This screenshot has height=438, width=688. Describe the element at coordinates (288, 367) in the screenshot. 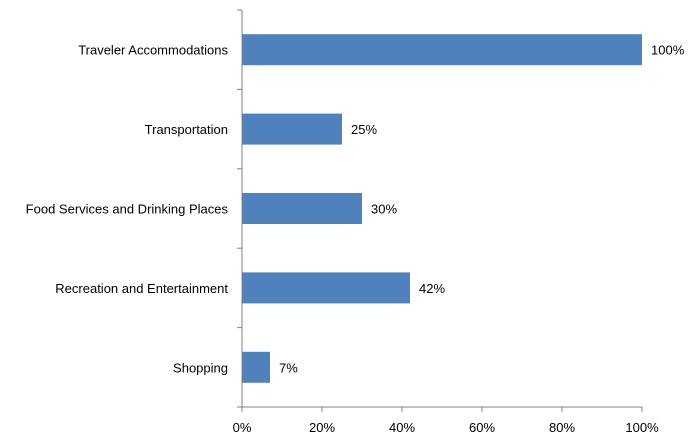

I see `data-label-shopping: 7%` at that location.